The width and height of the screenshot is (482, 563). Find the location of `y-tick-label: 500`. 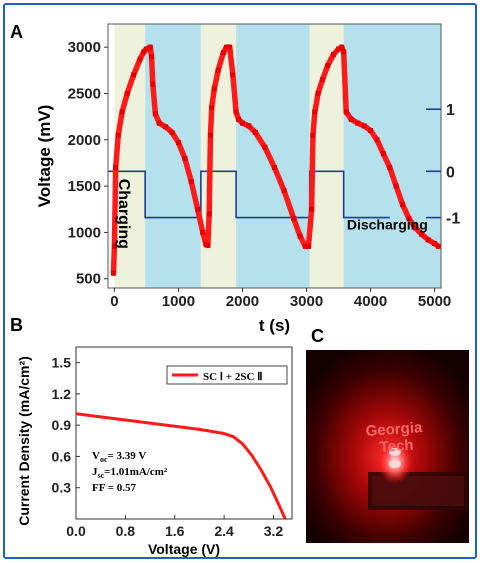

y-tick-label: 500 is located at coordinates (88, 279).